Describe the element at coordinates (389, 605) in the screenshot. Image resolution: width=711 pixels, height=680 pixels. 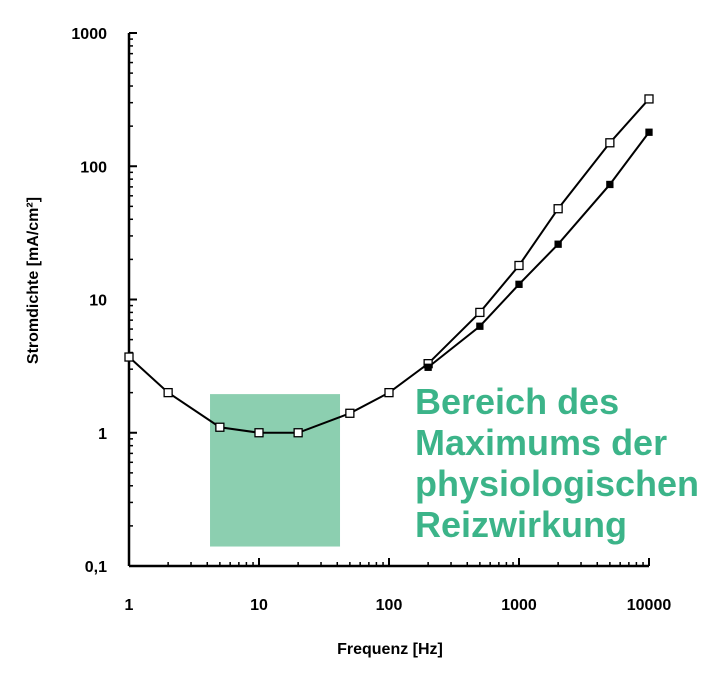
I see `x-tick-label: 100` at that location.